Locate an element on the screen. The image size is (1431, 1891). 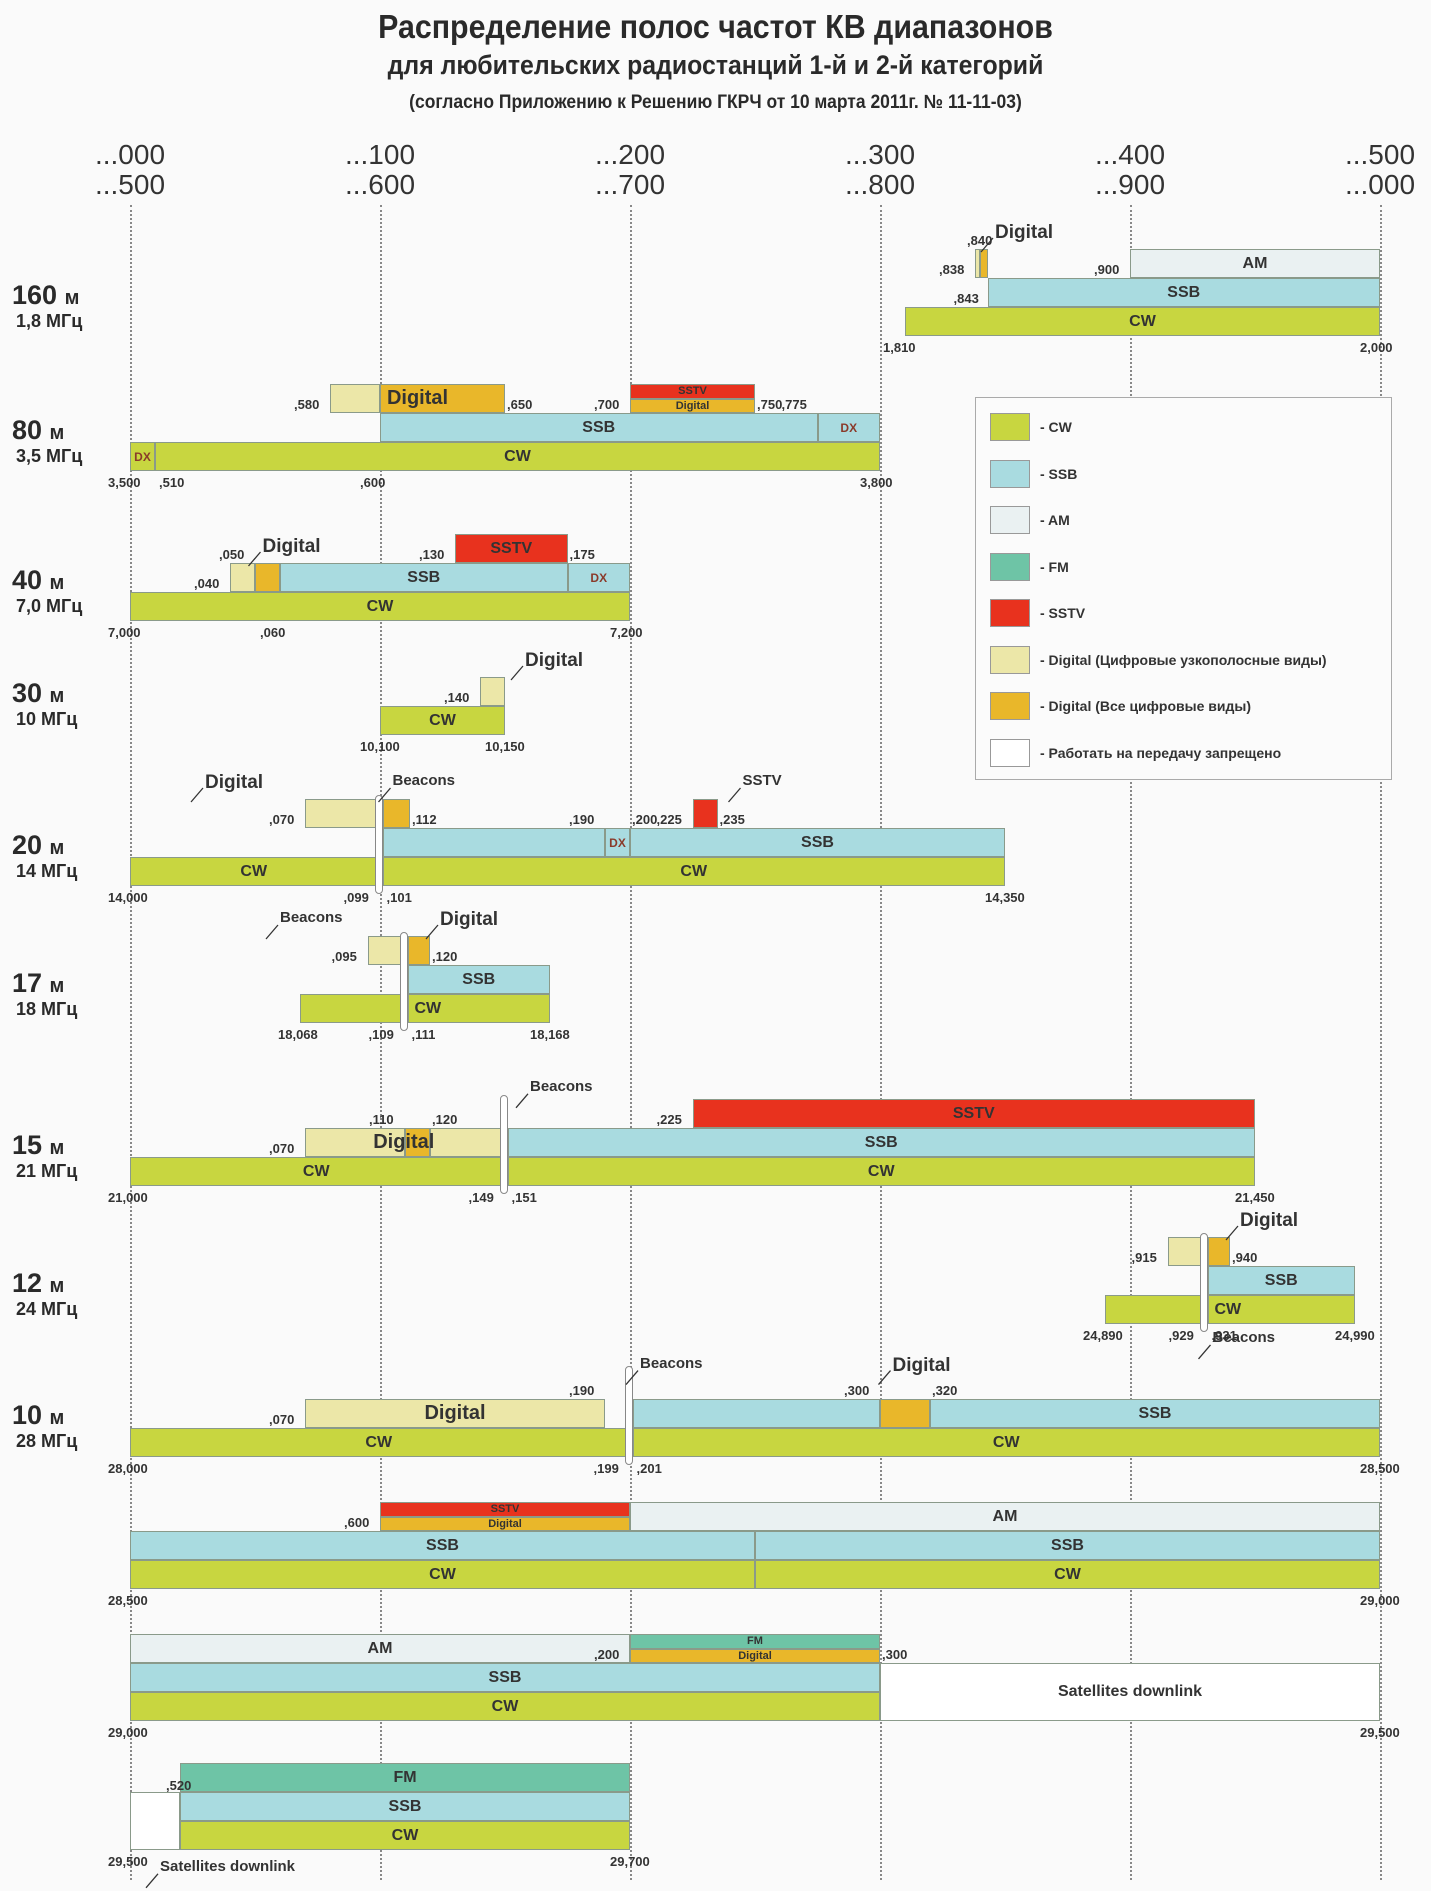
frequency-label: ,140 is located at coordinates (457, 697).